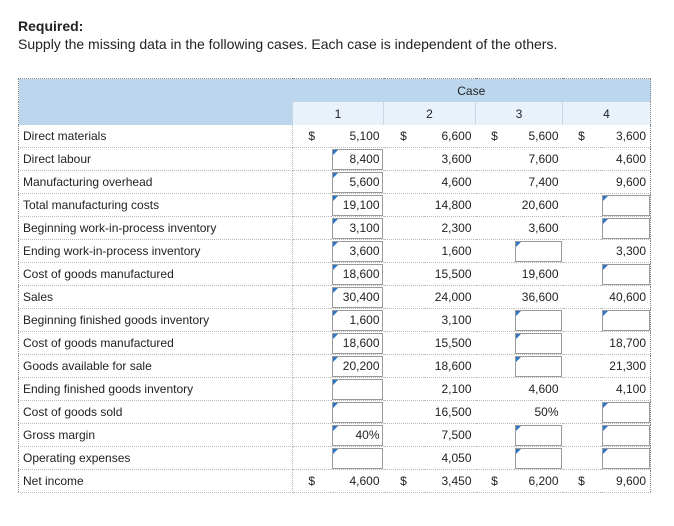 The image size is (674, 526). I want to click on value-cell: 1,600, so click(449, 251).